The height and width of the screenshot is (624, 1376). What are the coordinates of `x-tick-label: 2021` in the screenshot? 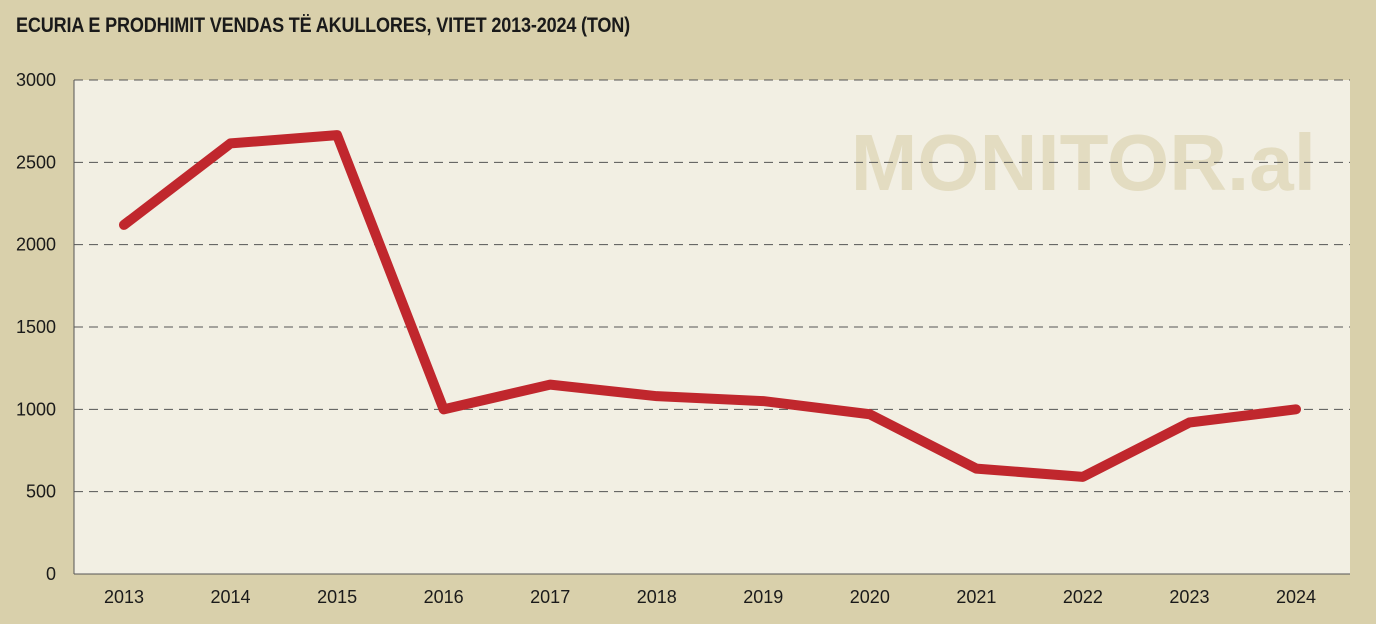 It's located at (976, 597).